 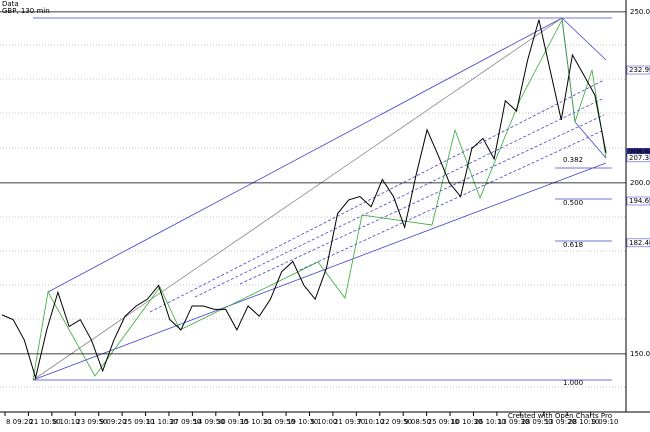 I want to click on price-label: 208.94, so click(x=639, y=152).